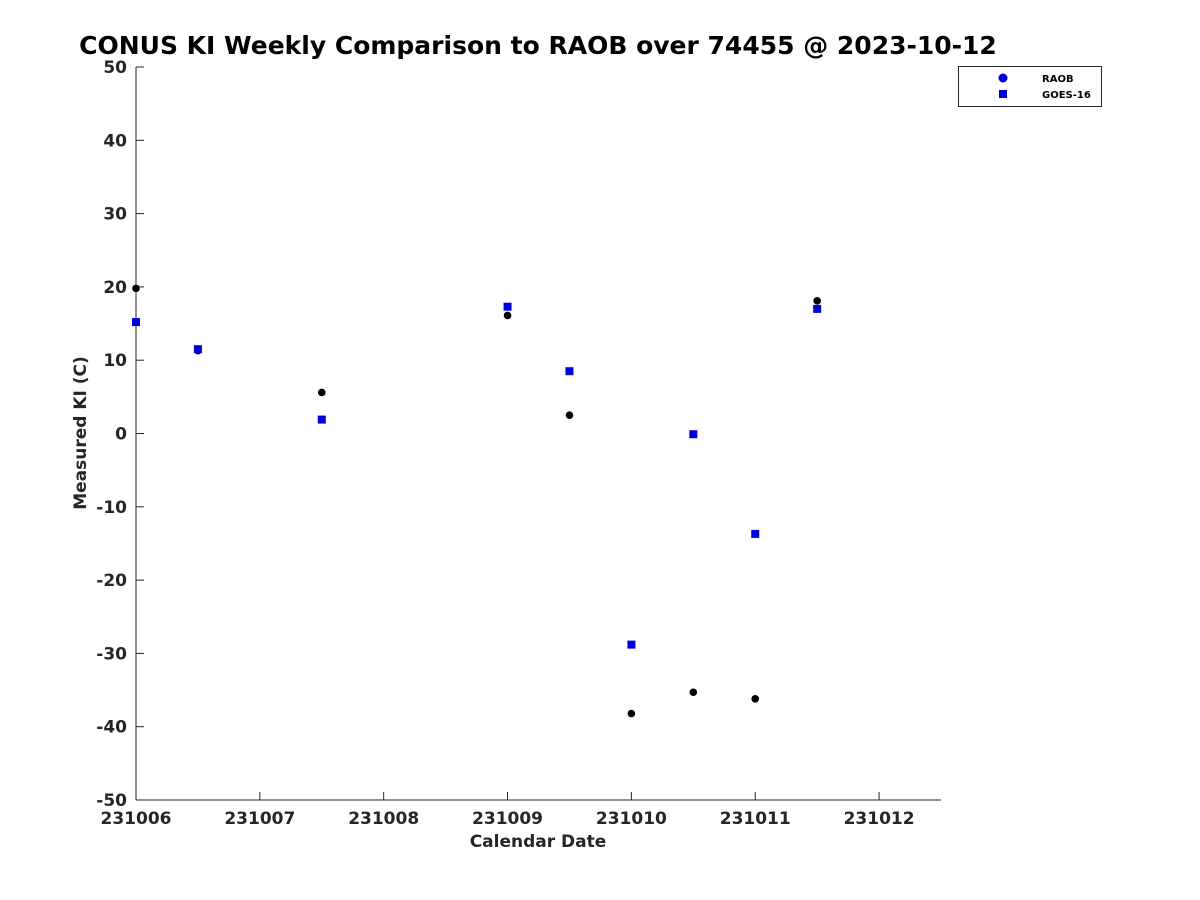  I want to click on x-tick-label: 231009, so click(507, 819).